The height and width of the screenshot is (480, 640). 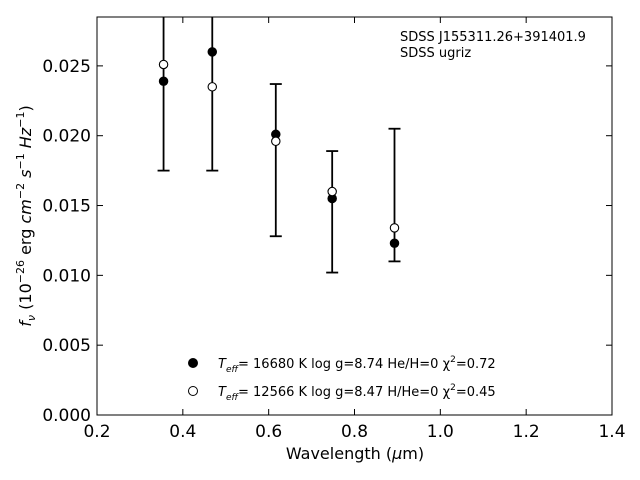 What do you see at coordinates (357, 393) in the screenshot?
I see `legend-entry-2: Teff= 12566 K log g=8.47 H/He=0 χ2=0.45` at bounding box center [357, 393].